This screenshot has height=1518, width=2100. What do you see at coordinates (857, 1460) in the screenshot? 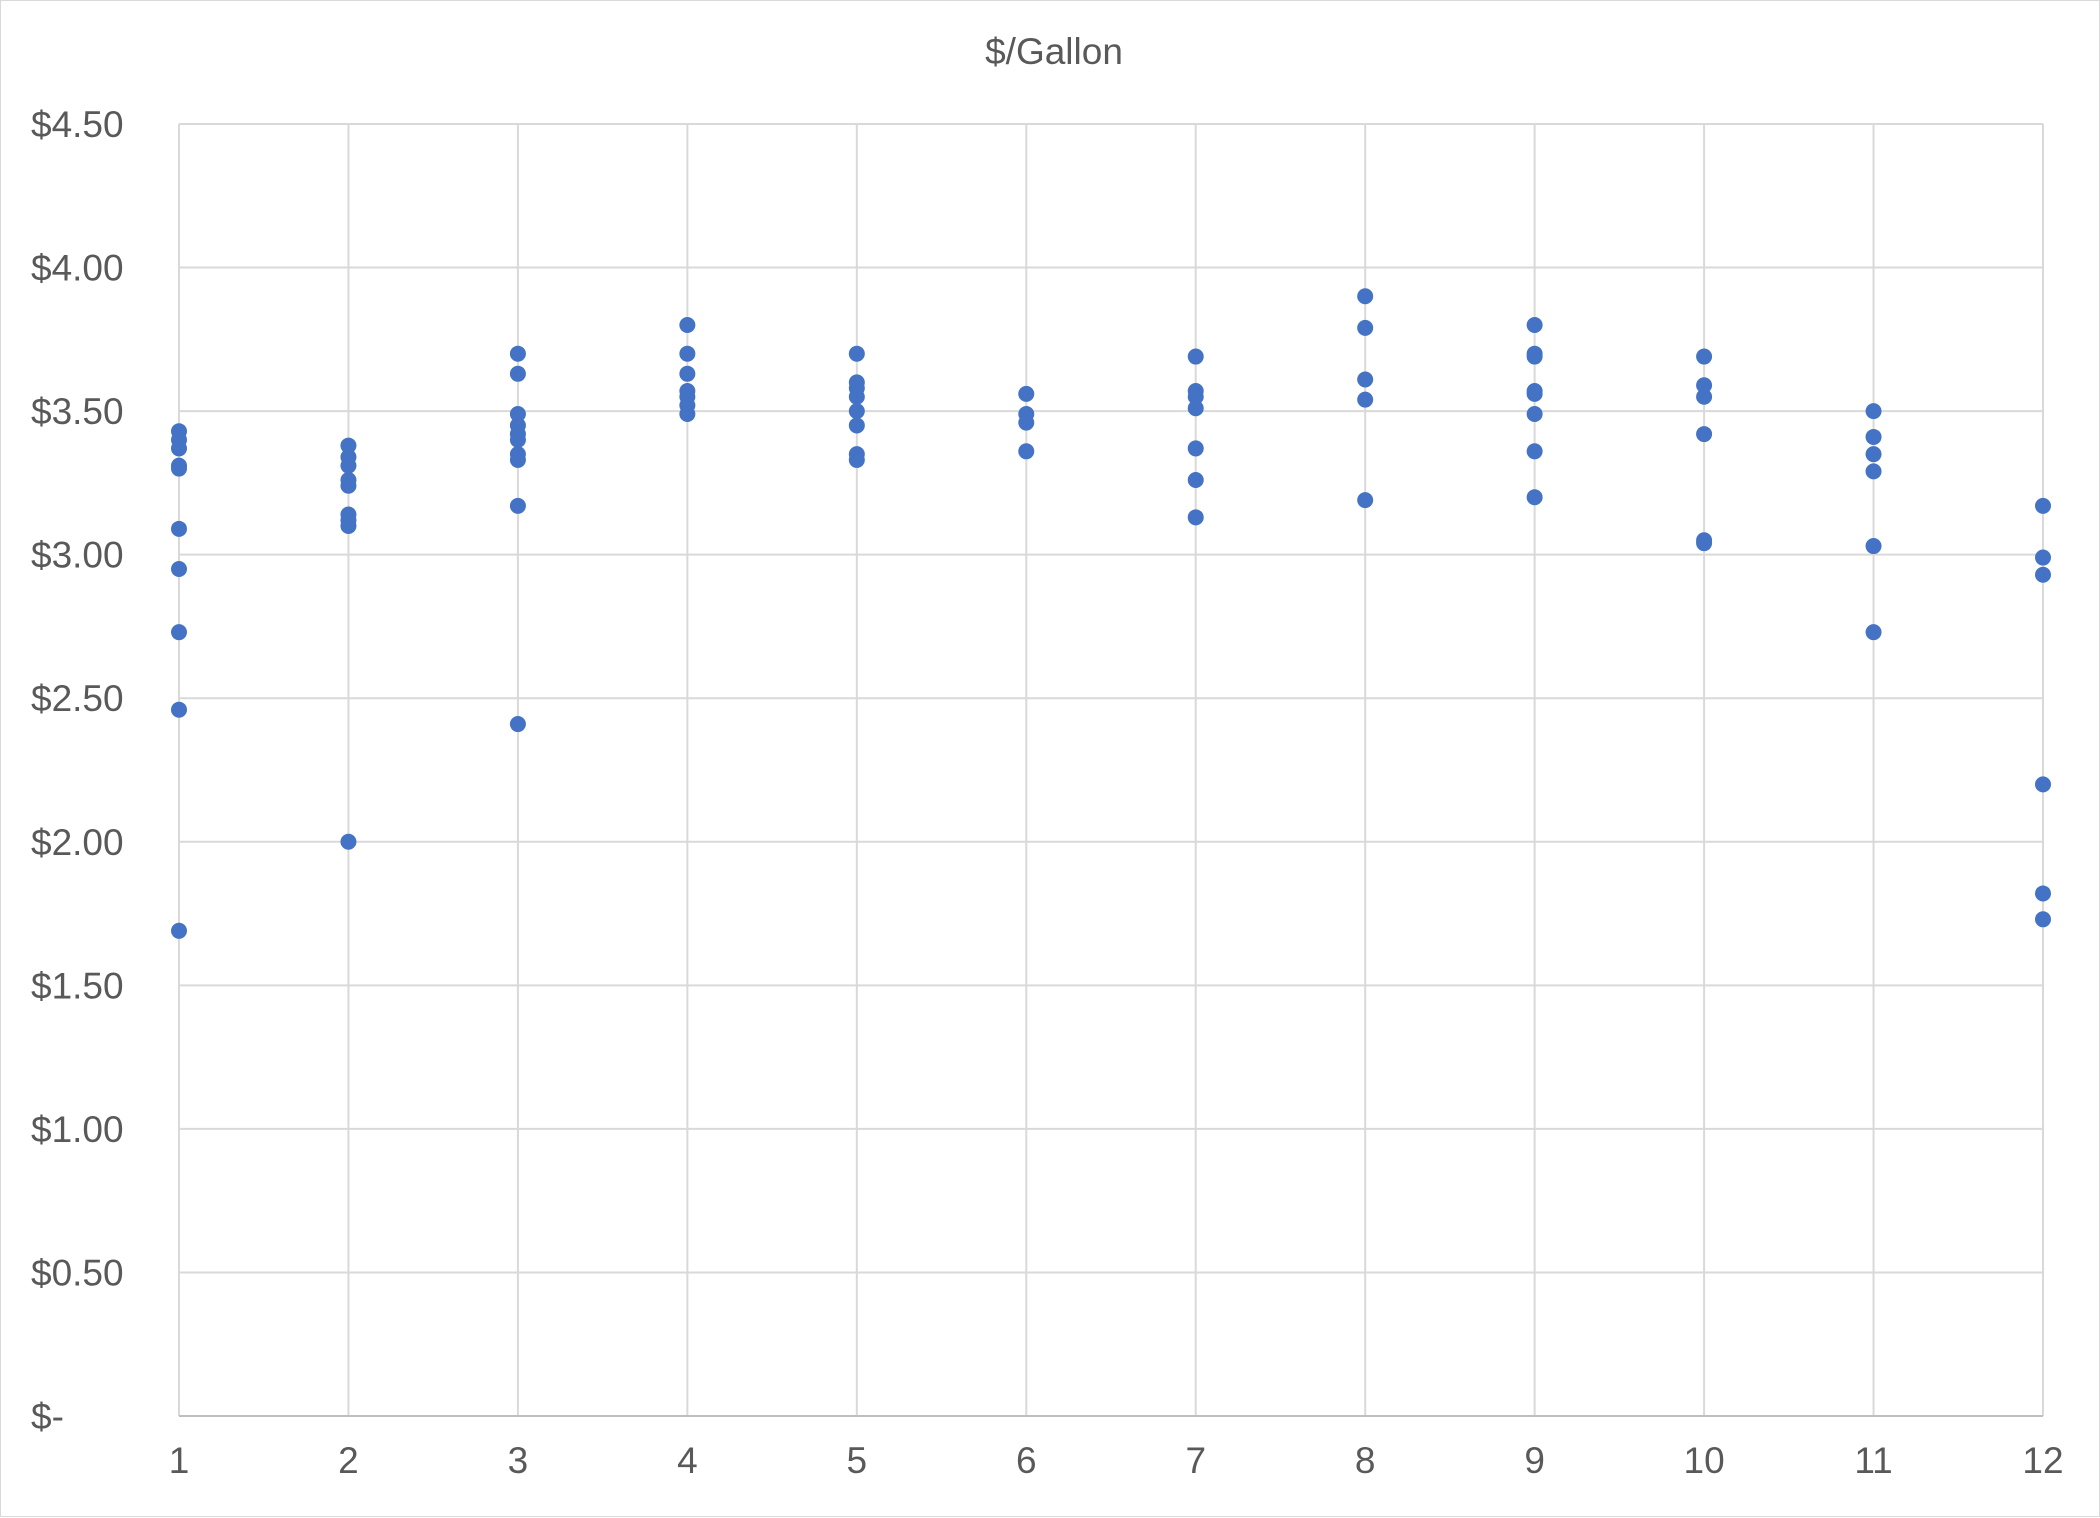
I see `x-tick-label: 5` at bounding box center [857, 1460].